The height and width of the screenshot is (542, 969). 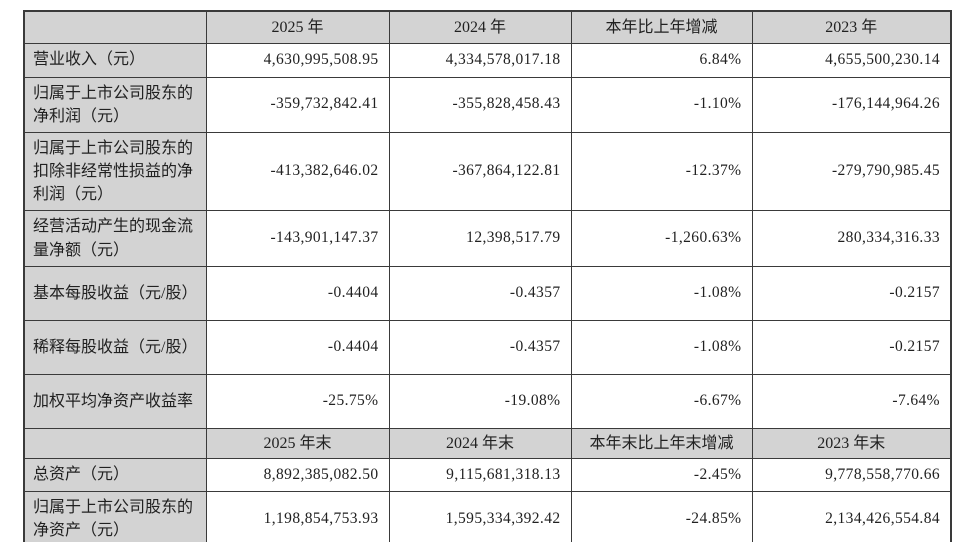 I want to click on cell-year-end-change: -2.45%, so click(x=661, y=475).